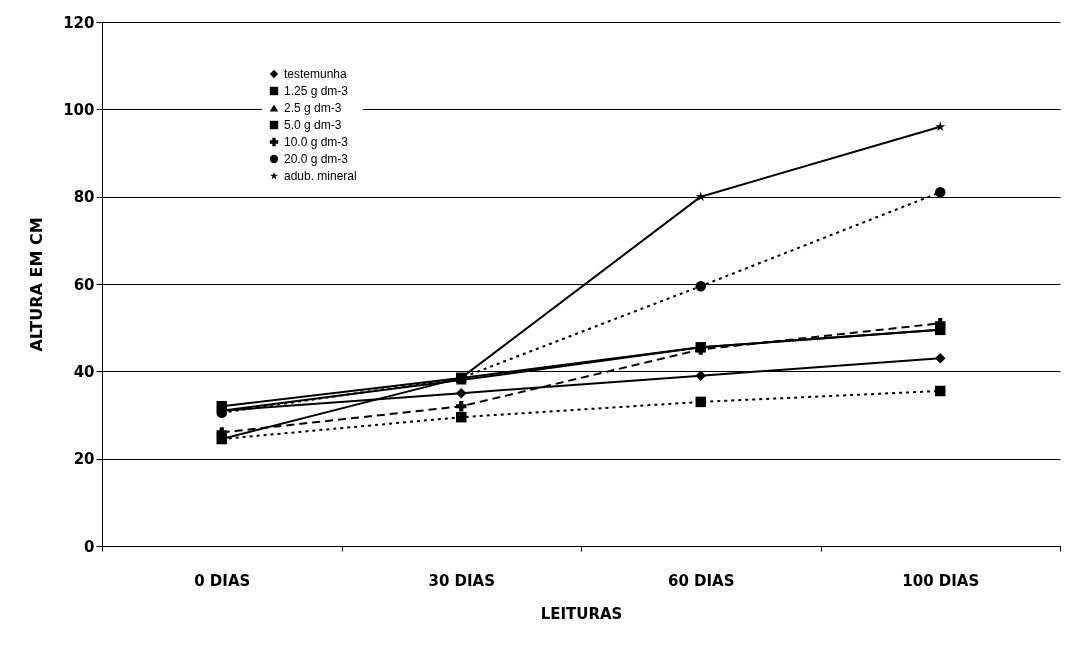  I want to click on y-tick-label: 100, so click(79, 109).